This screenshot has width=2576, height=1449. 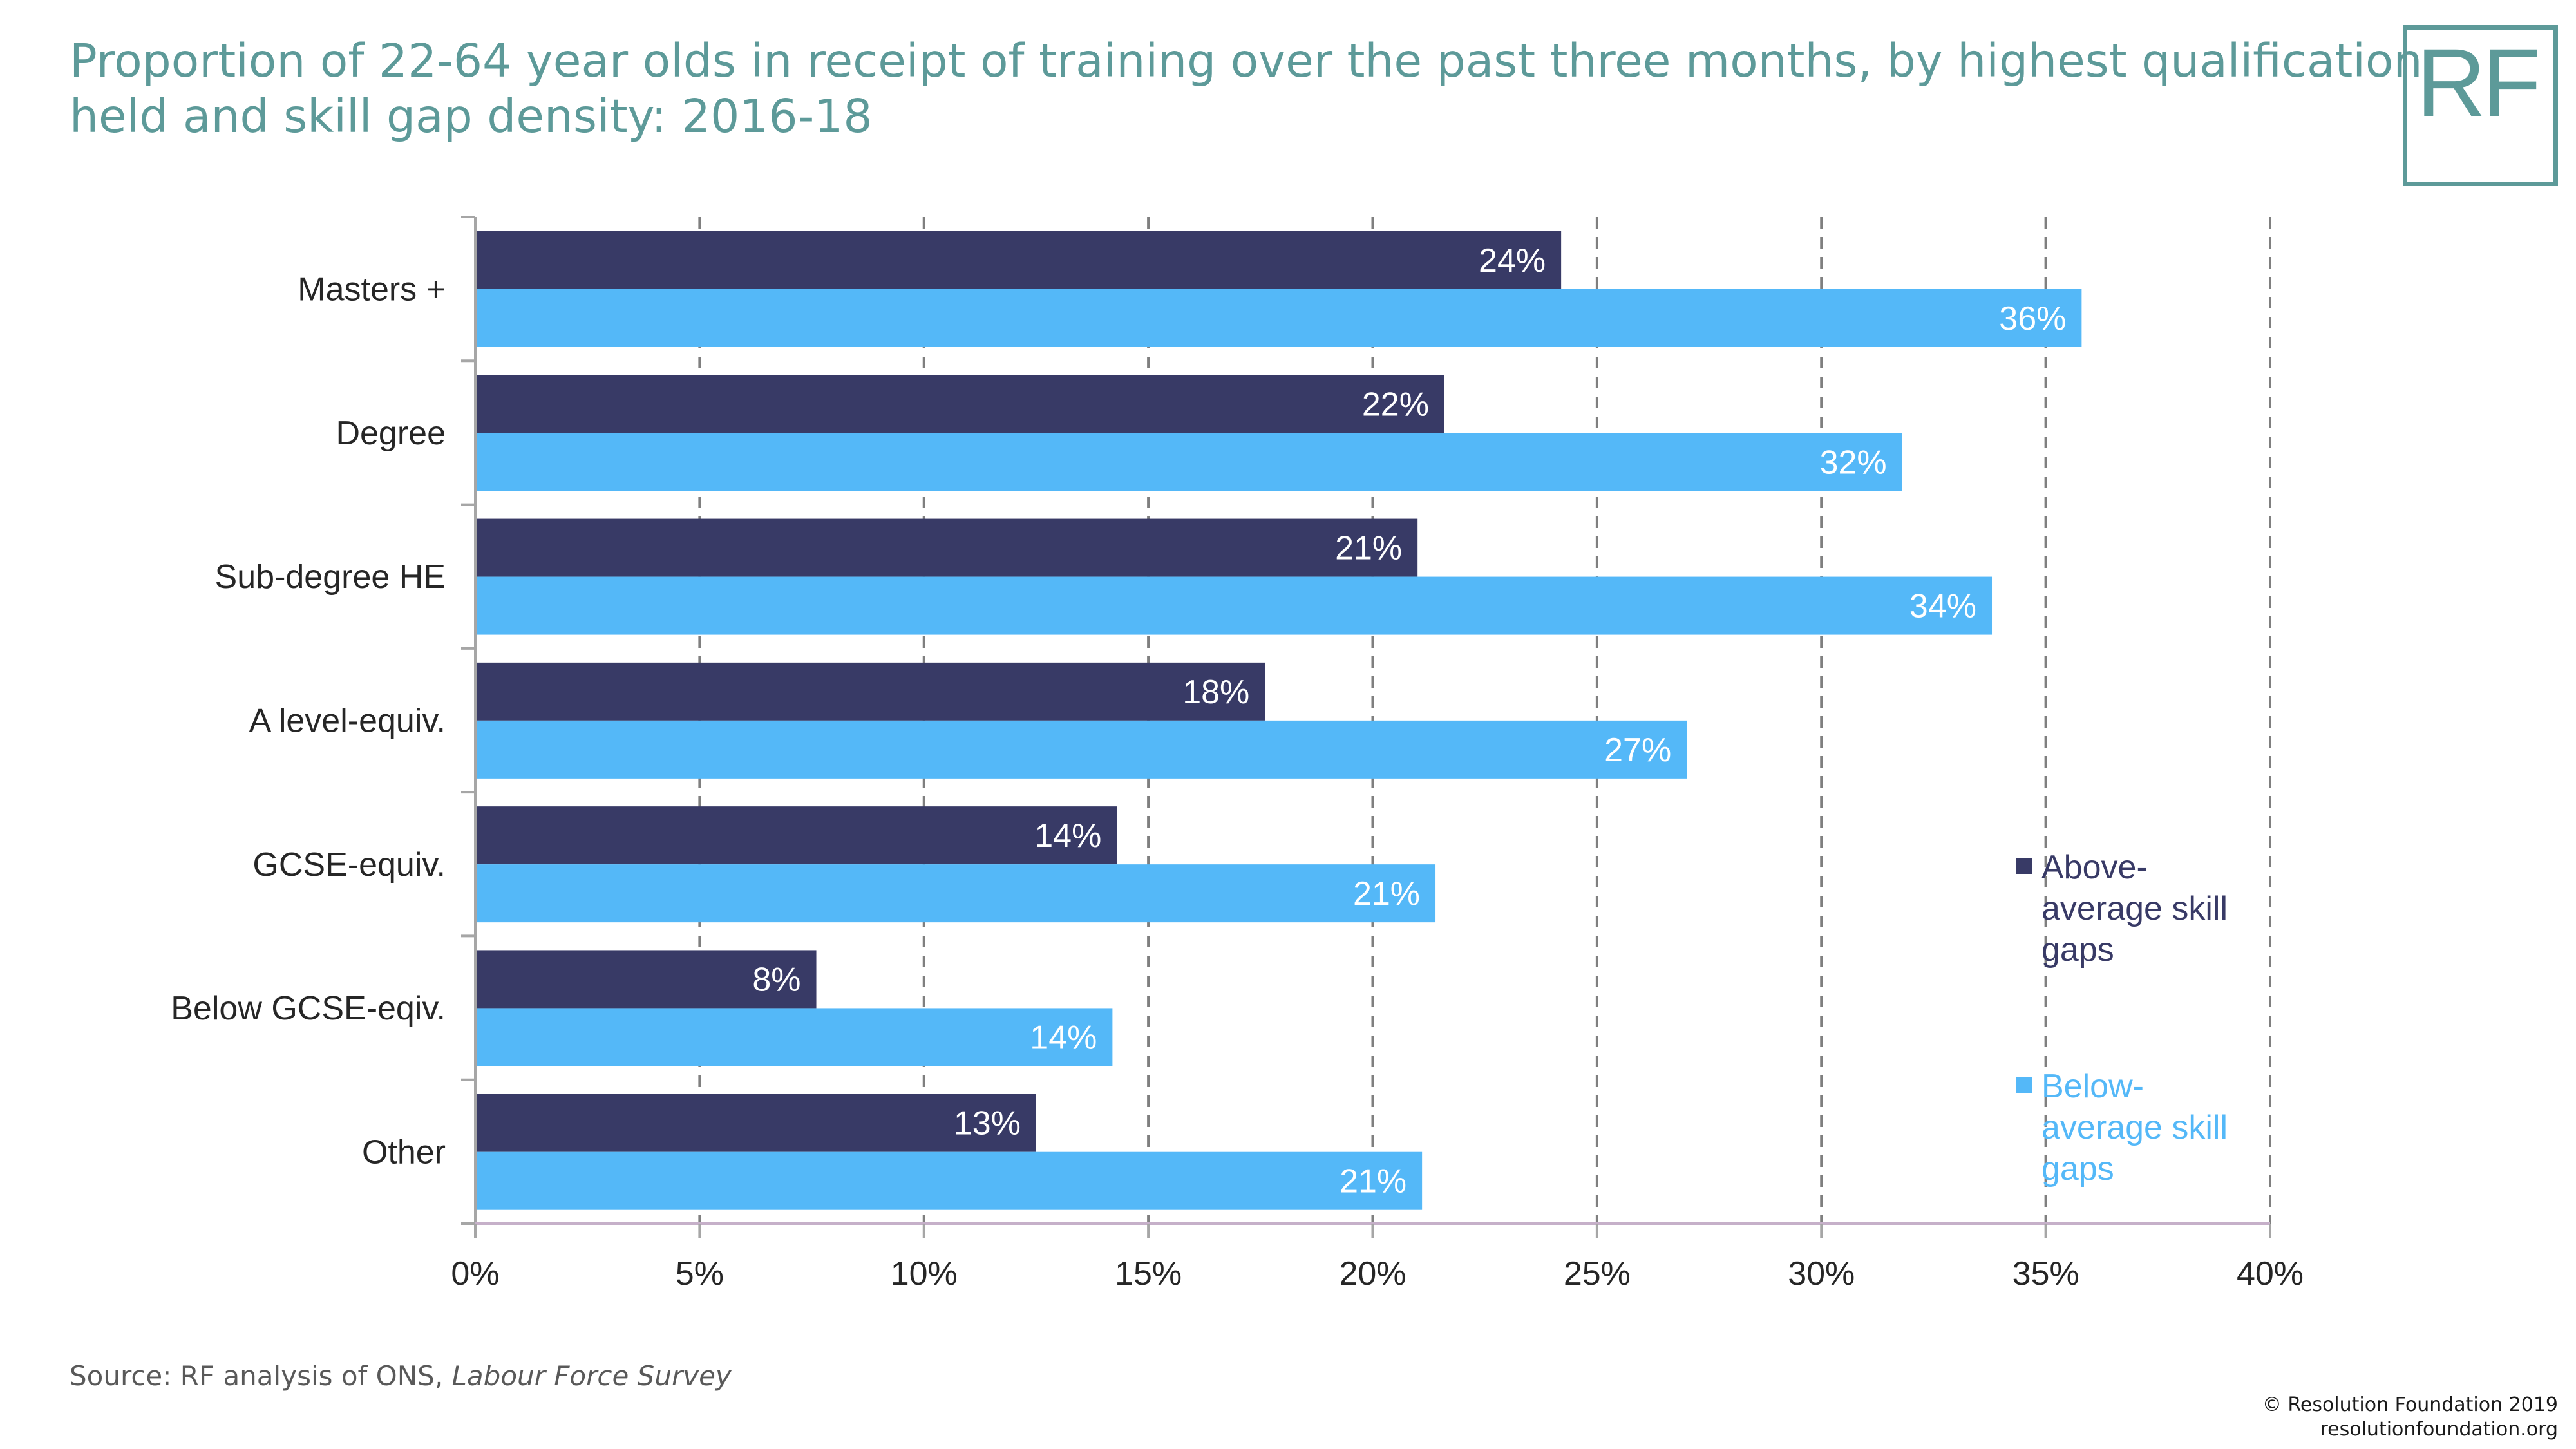 What do you see at coordinates (2024, 866) in the screenshot?
I see `legend-swatch-above` at bounding box center [2024, 866].